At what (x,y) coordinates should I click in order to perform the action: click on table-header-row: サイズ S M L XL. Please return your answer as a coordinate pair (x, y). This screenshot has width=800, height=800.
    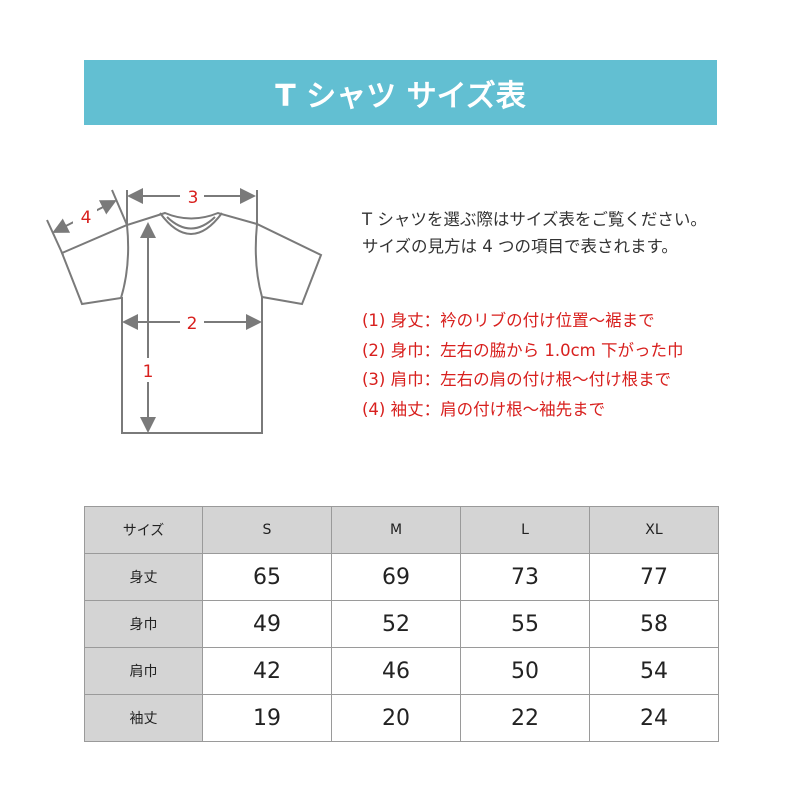
    Looking at the image, I should click on (401, 530).